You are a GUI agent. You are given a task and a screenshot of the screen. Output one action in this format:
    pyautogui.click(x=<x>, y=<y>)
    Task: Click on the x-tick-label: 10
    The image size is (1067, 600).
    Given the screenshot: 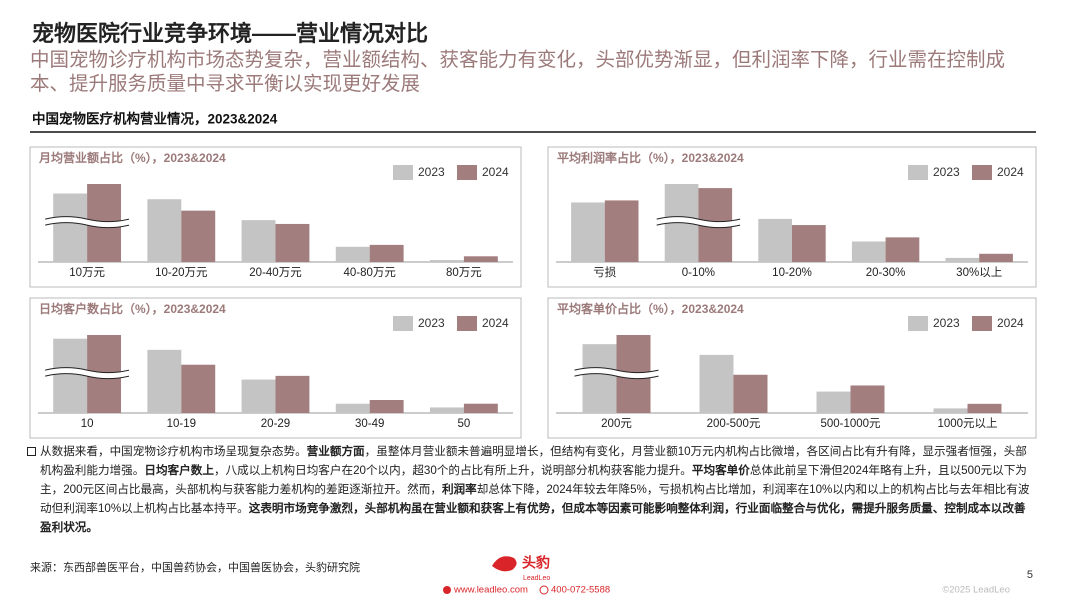 What is the action you would take?
    pyautogui.click(x=87, y=424)
    